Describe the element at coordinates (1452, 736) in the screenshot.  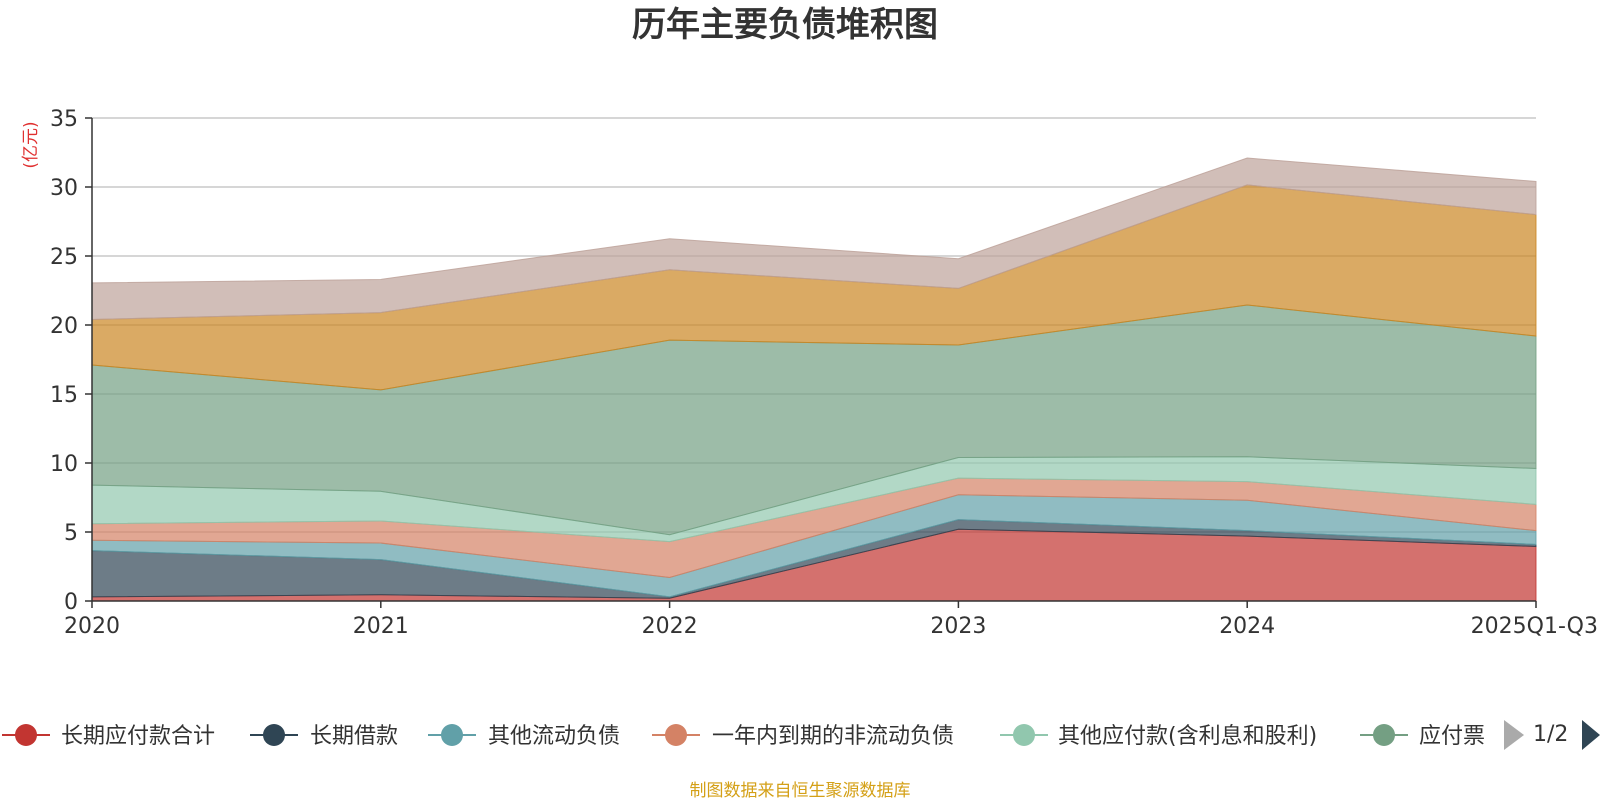
I see `legend-label: 应付票` at that location.